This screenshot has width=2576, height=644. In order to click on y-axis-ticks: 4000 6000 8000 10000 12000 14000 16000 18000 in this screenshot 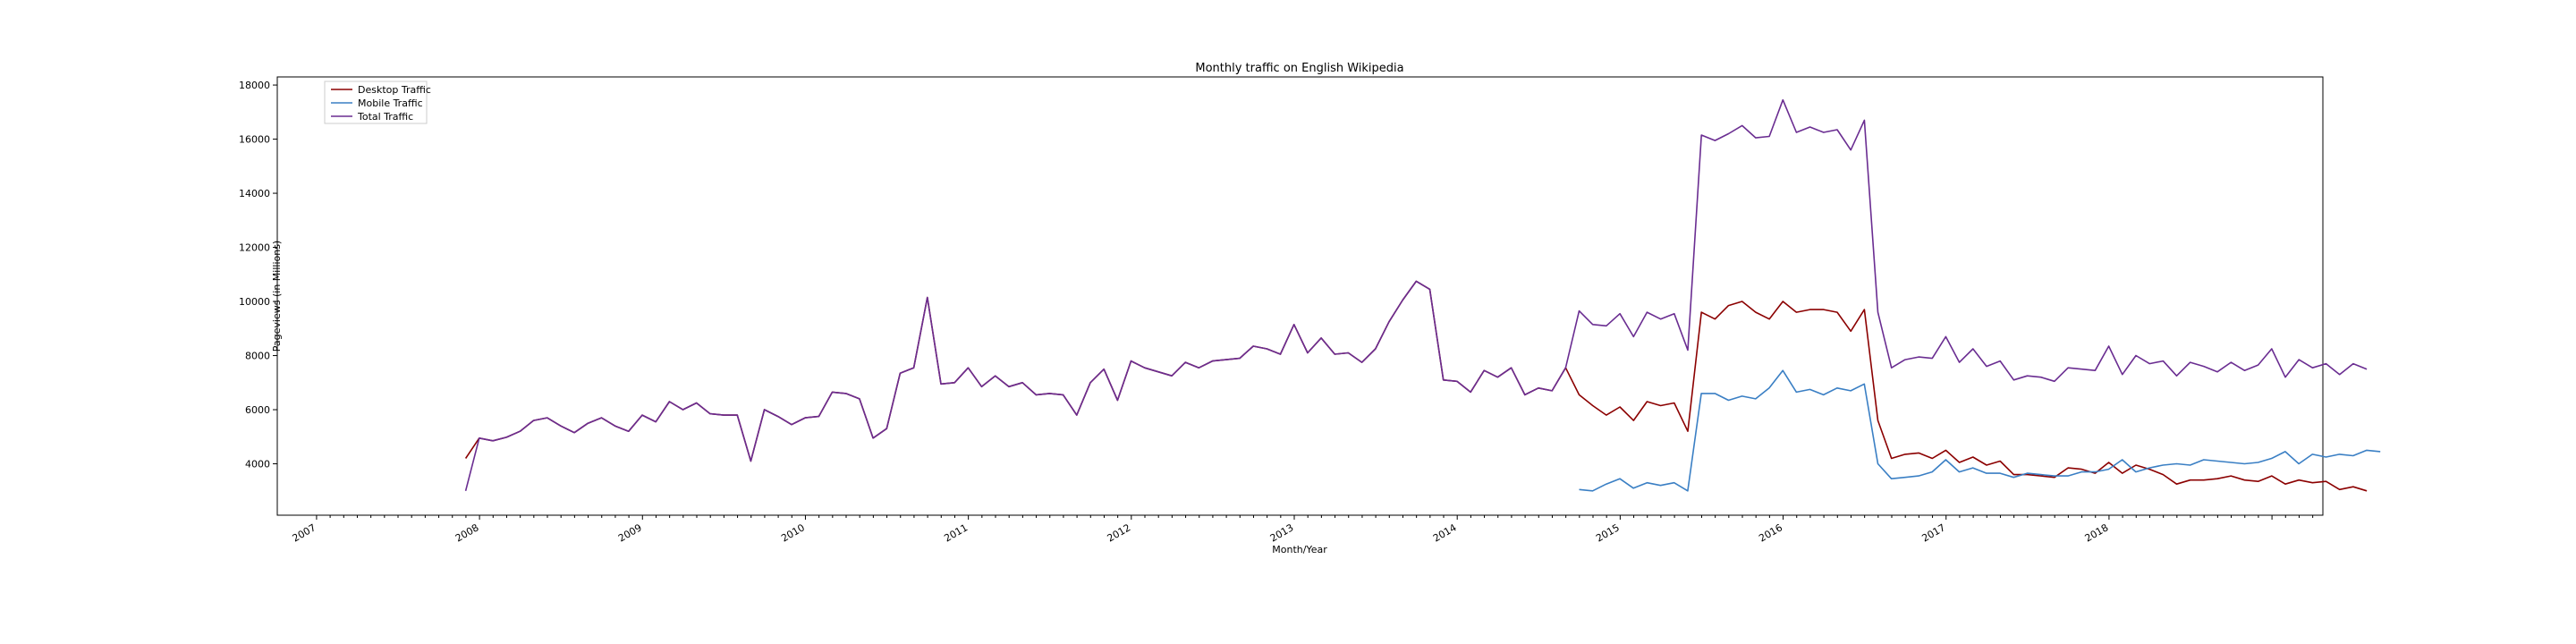, I will do `click(258, 275)`.